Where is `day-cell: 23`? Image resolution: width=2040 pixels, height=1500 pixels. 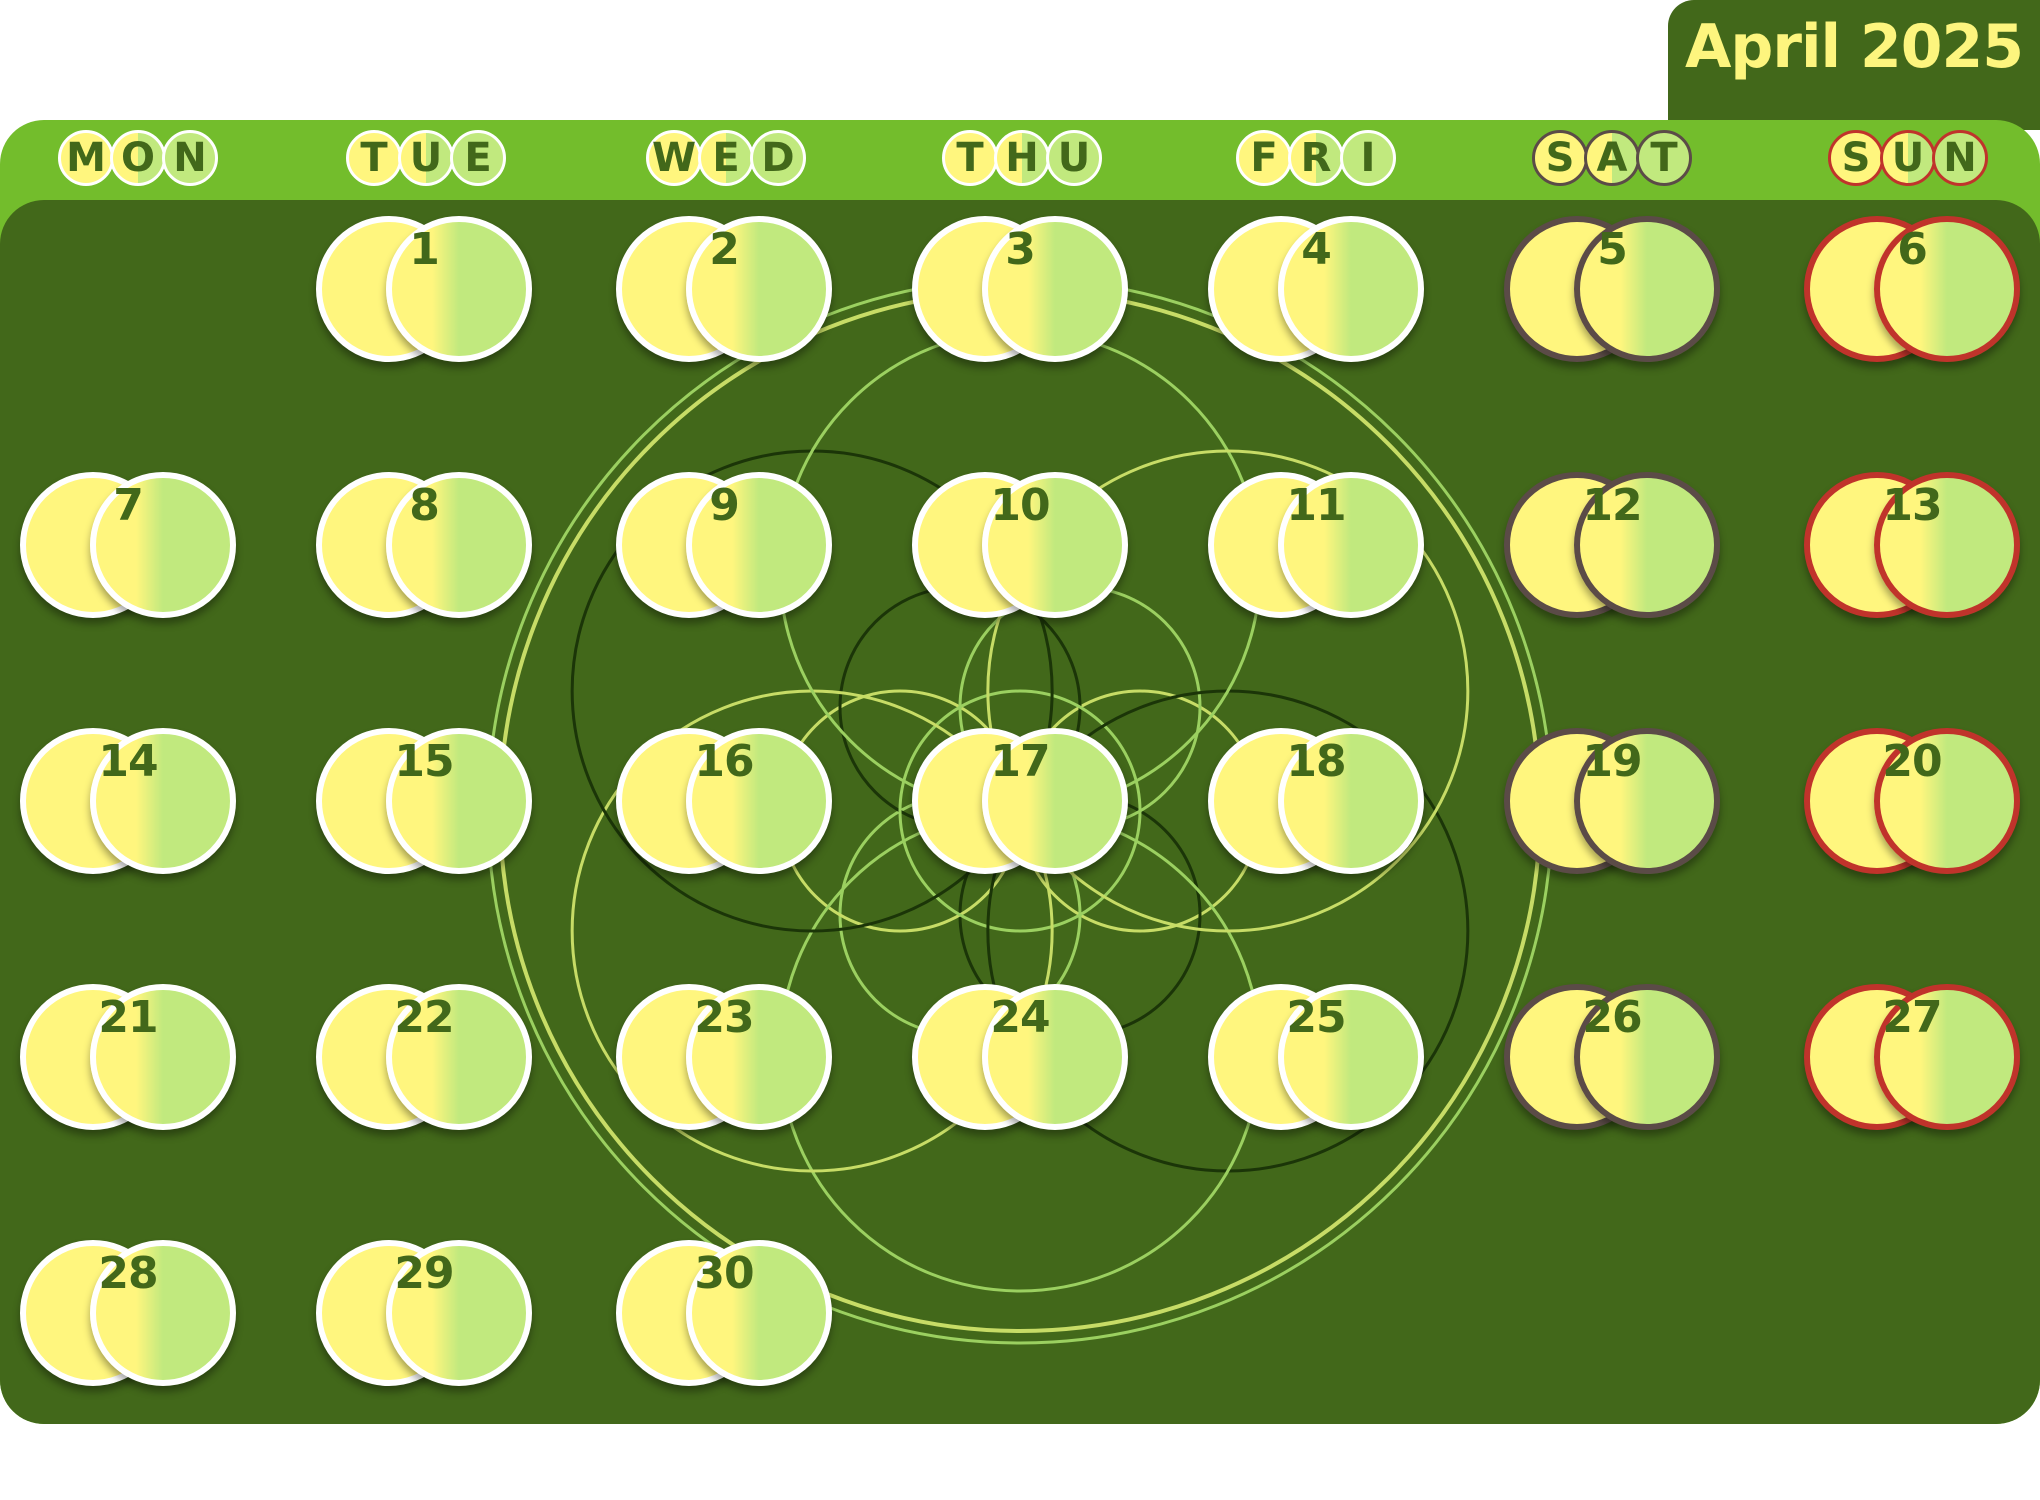
day-cell: 23 is located at coordinates (724, 1057).